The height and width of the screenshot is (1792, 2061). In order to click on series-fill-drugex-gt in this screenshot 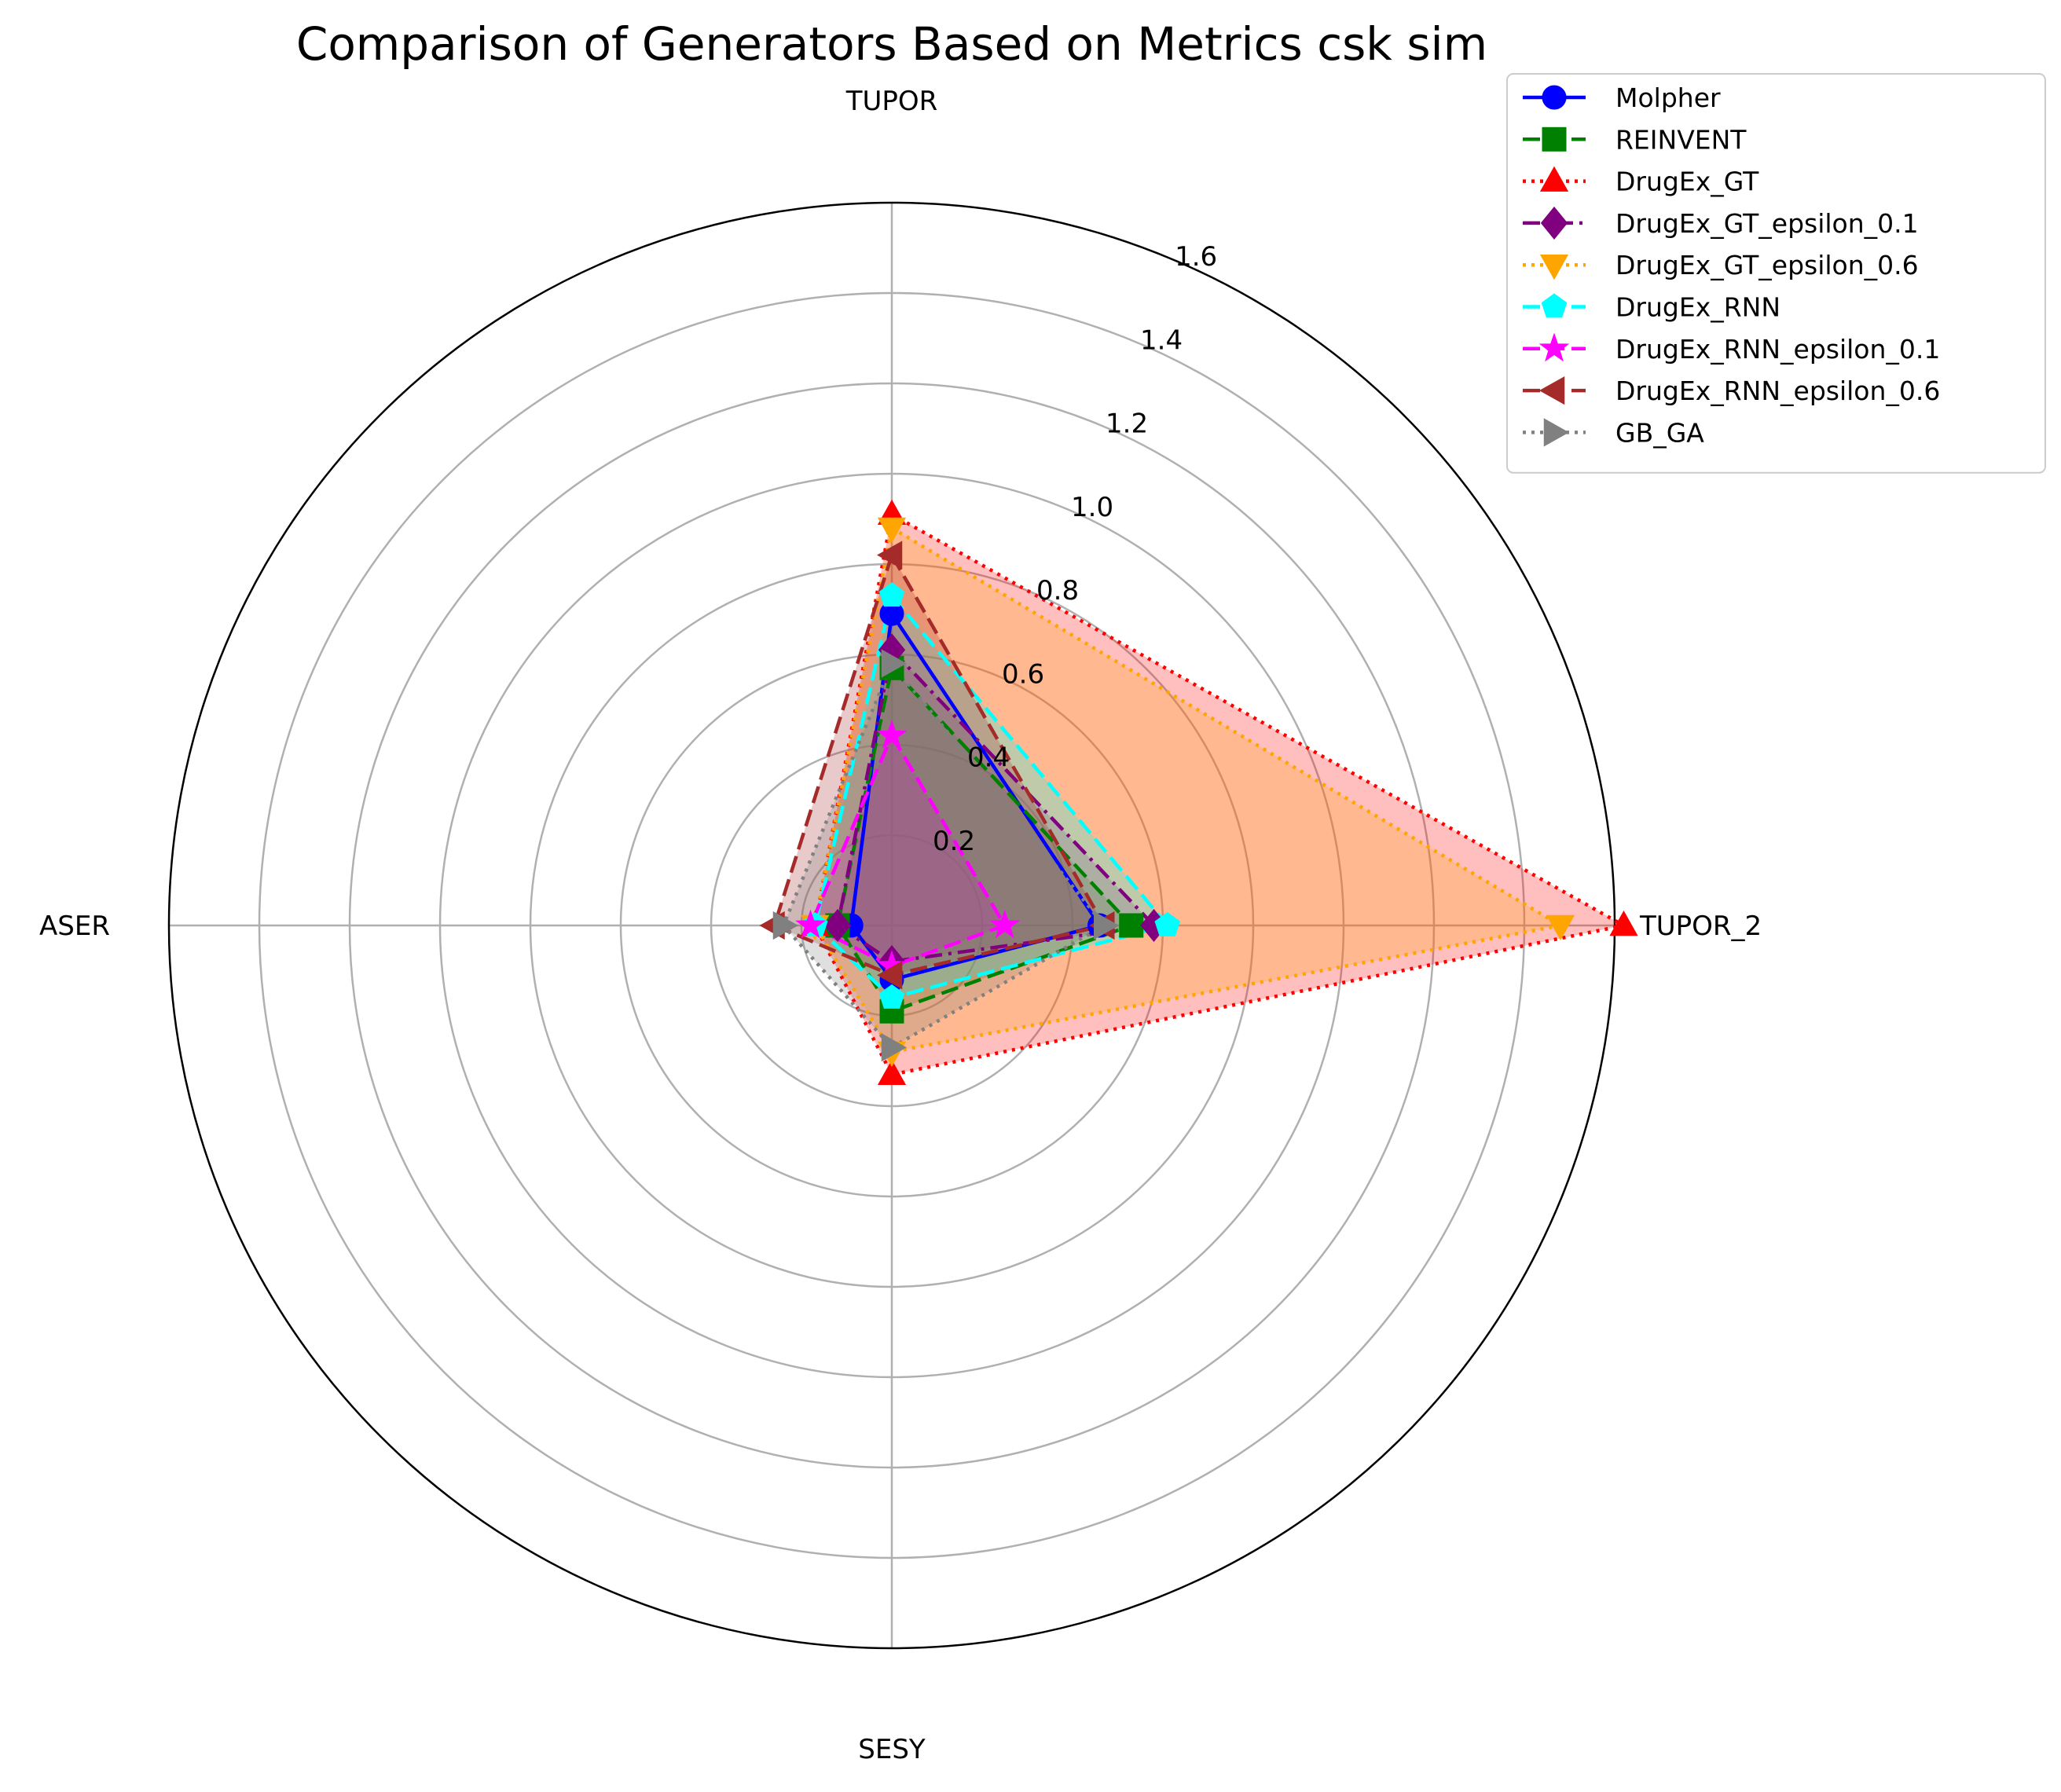, I will do `click(1219, 794)`.